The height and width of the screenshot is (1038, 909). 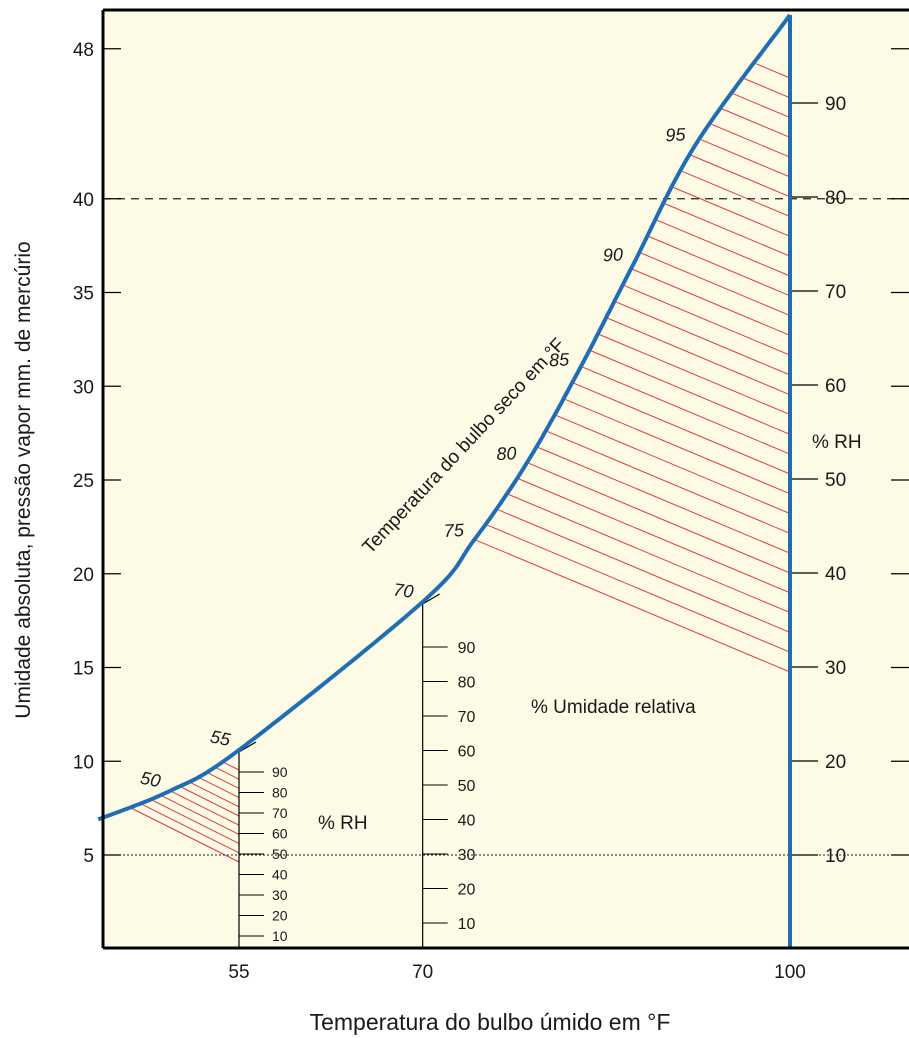 I want to click on dry-bulb-tick-label: 85, so click(x=560, y=359).